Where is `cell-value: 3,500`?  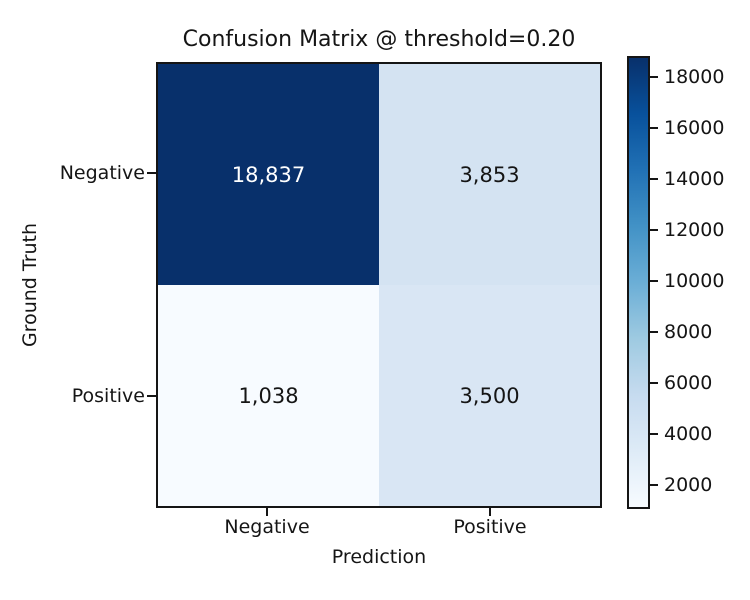 cell-value: 3,500 is located at coordinates (489, 395).